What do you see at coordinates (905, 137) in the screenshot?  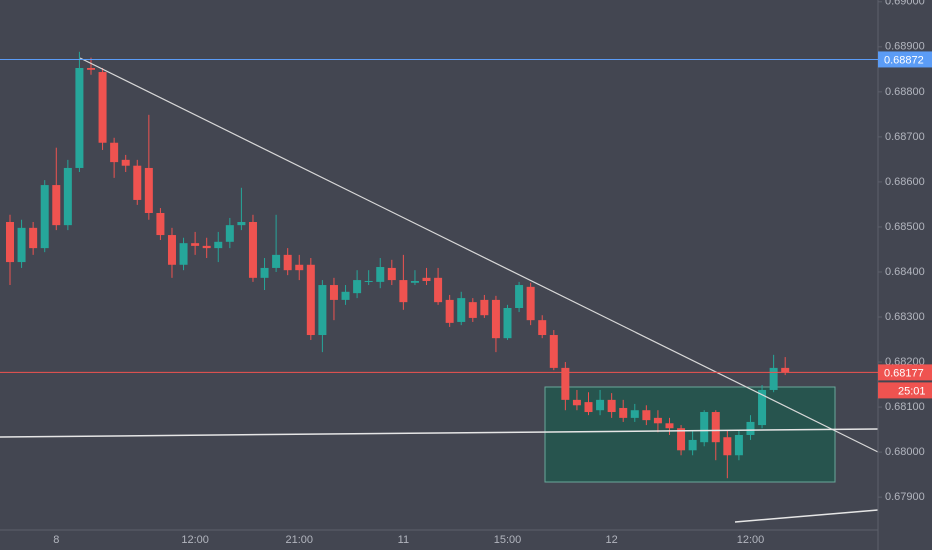 I see `y-tick-label: 0.68700` at bounding box center [905, 137].